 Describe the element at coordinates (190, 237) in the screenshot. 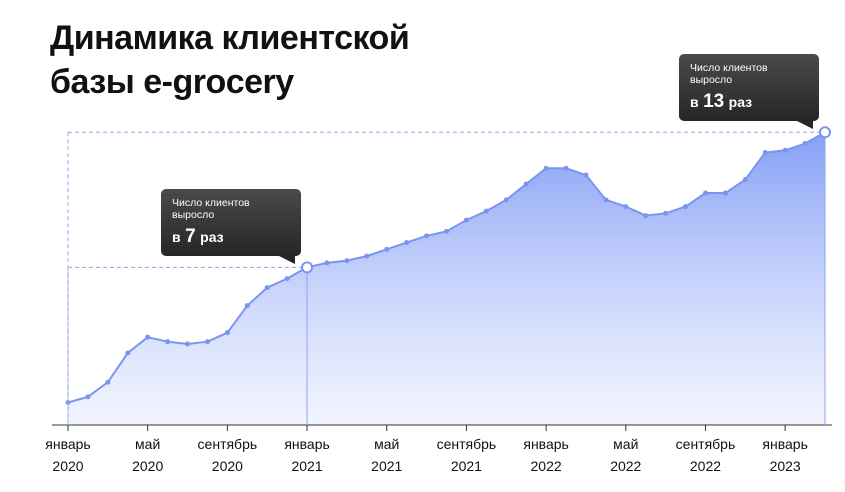

I see `callout-value: 7` at that location.